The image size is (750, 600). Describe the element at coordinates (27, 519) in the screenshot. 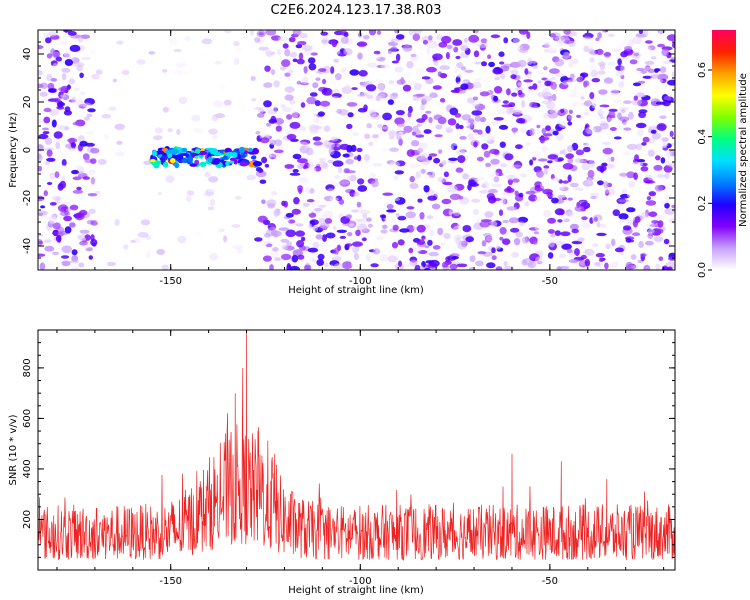

I see `y-tick-label: 200` at that location.